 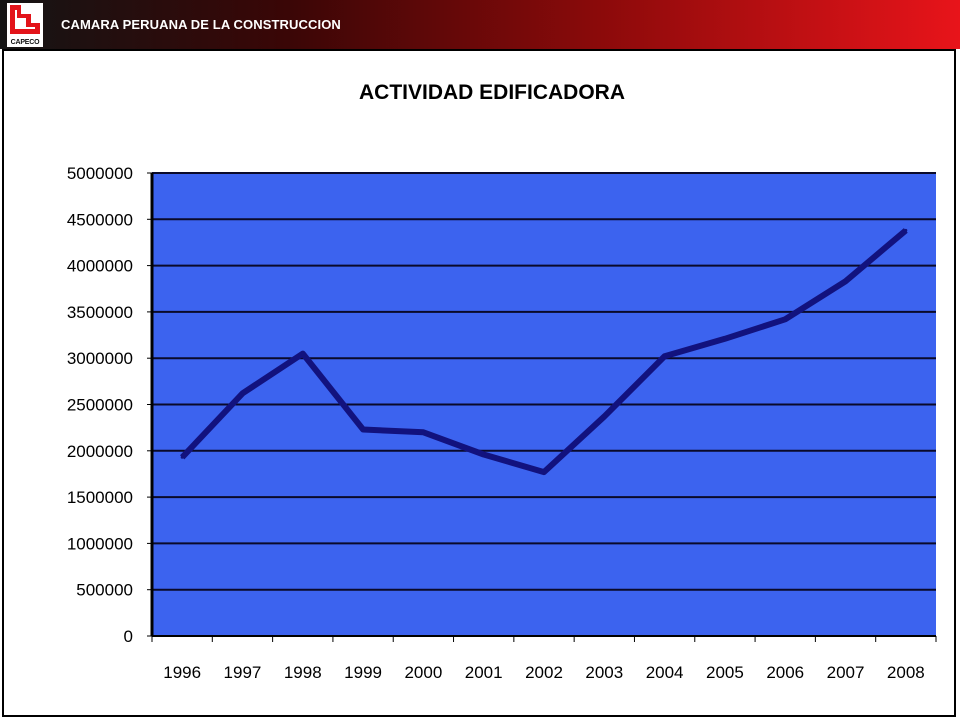 I want to click on x-tick-label: 2004, so click(x=665, y=672).